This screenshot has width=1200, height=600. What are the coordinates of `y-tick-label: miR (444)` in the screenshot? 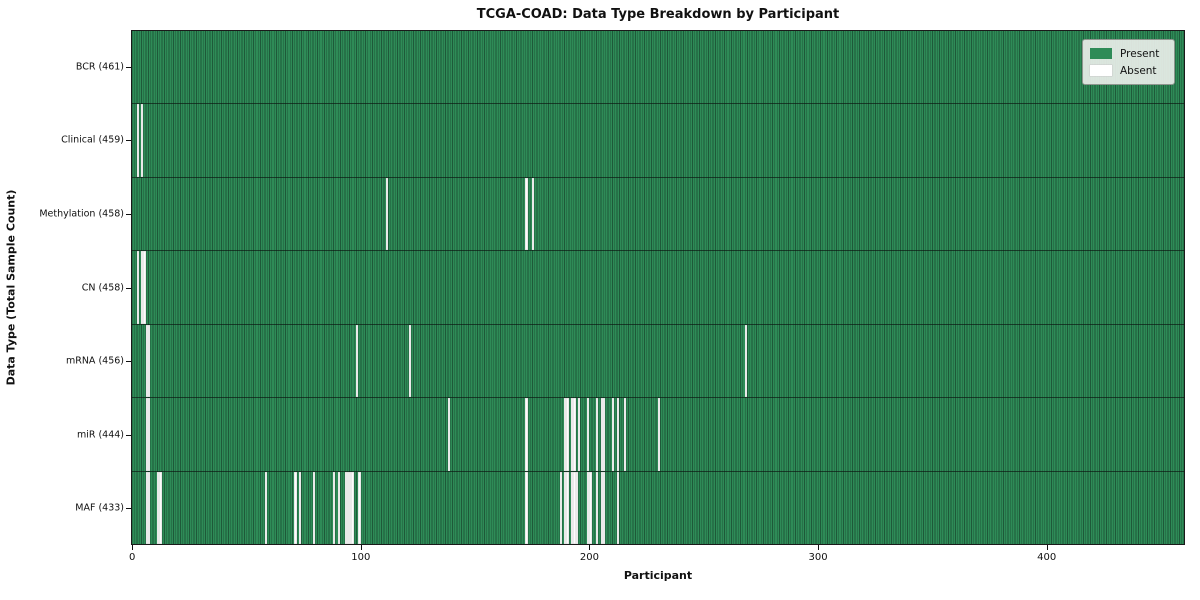 It's located at (100, 435).